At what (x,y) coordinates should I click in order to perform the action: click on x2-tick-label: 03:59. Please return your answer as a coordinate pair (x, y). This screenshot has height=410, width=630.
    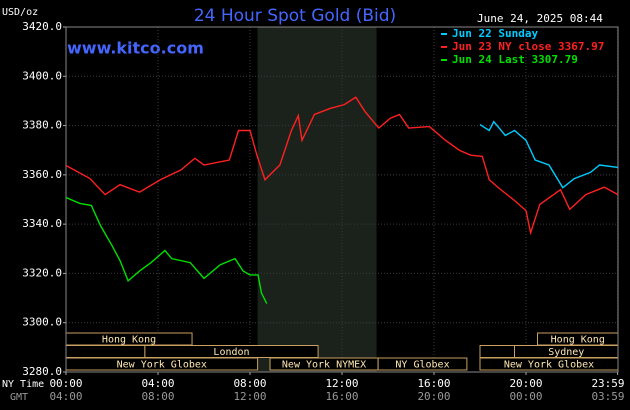
    Looking at the image, I should click on (607, 396).